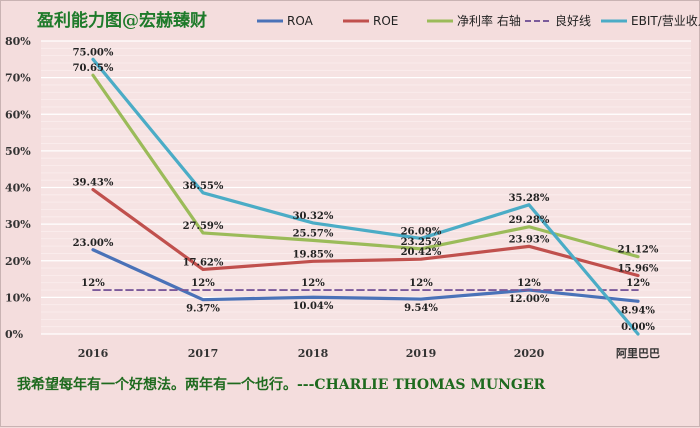  Describe the element at coordinates (489, 20) in the screenshot. I see `legend-label: 净利率 右轴` at that location.